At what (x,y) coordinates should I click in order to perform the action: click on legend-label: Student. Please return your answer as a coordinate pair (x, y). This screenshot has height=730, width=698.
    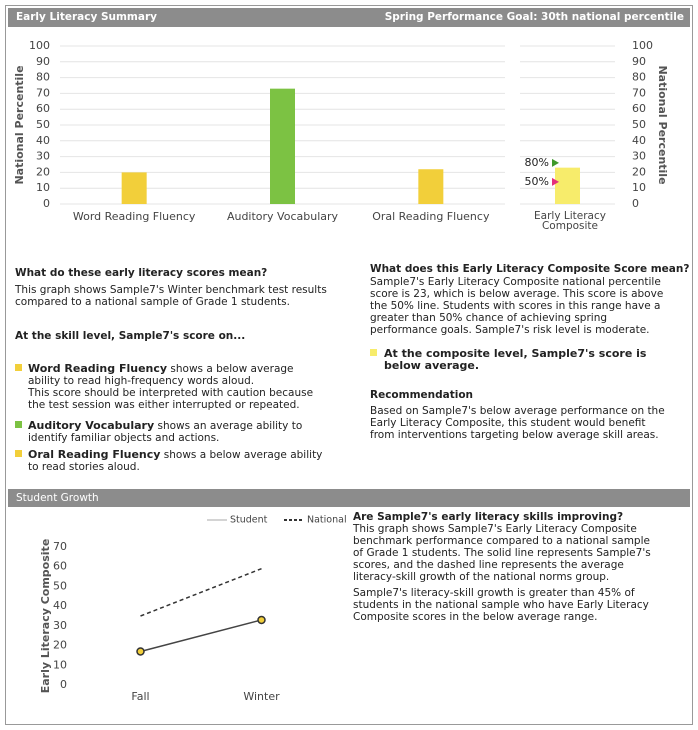
    Looking at the image, I should click on (249, 520).